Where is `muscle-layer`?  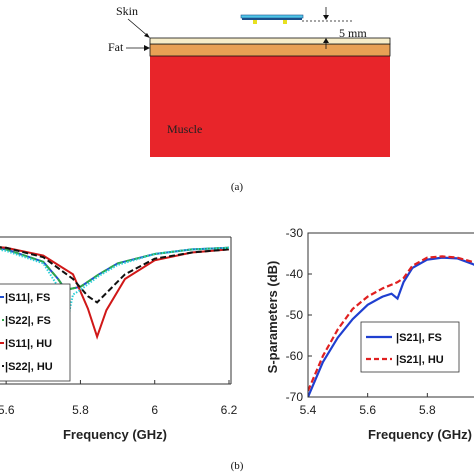 muscle-layer is located at coordinates (270, 106).